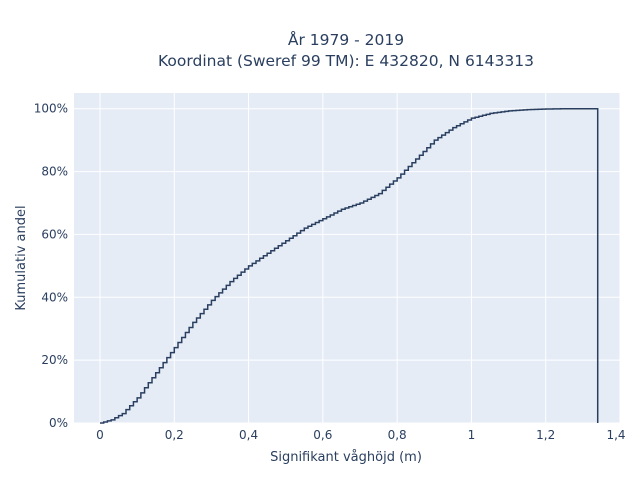 The width and height of the screenshot is (640, 480). What do you see at coordinates (346, 39) in the screenshot?
I see `chart-title-line1: År 1979 - 2019` at bounding box center [346, 39].